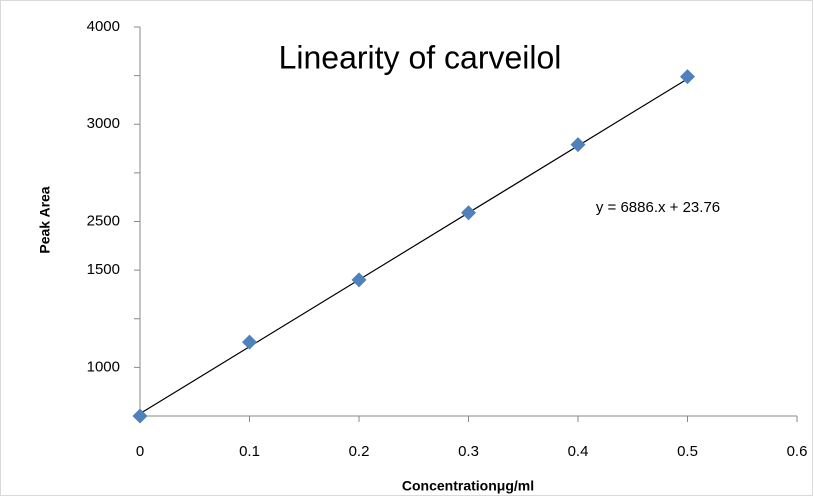 The image size is (814, 497). I want to click on x-tick-label: 0.5, so click(687, 451).